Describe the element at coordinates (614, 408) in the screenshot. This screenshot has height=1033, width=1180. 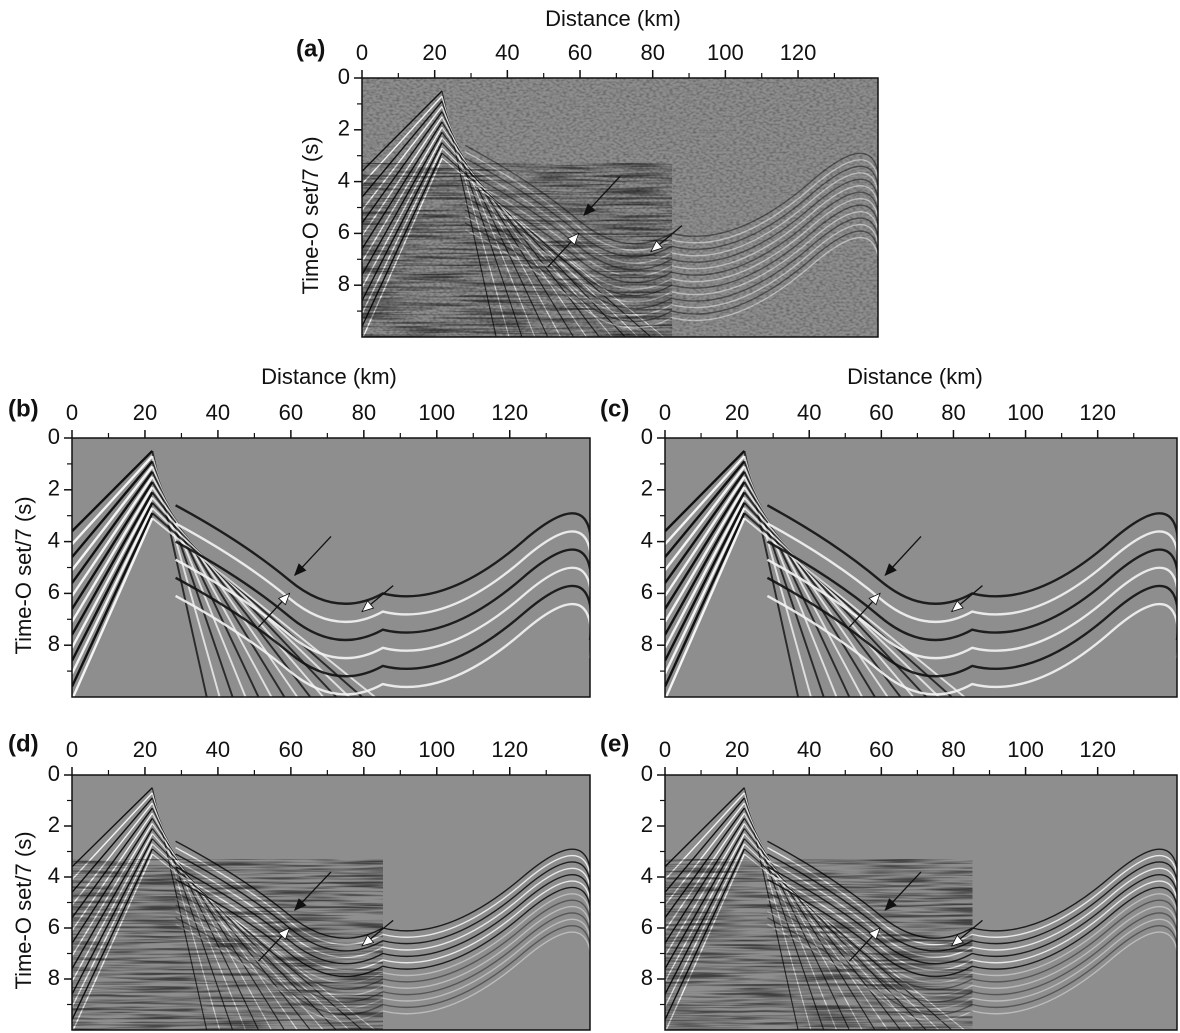
I see `panel-label: (c)` at that location.